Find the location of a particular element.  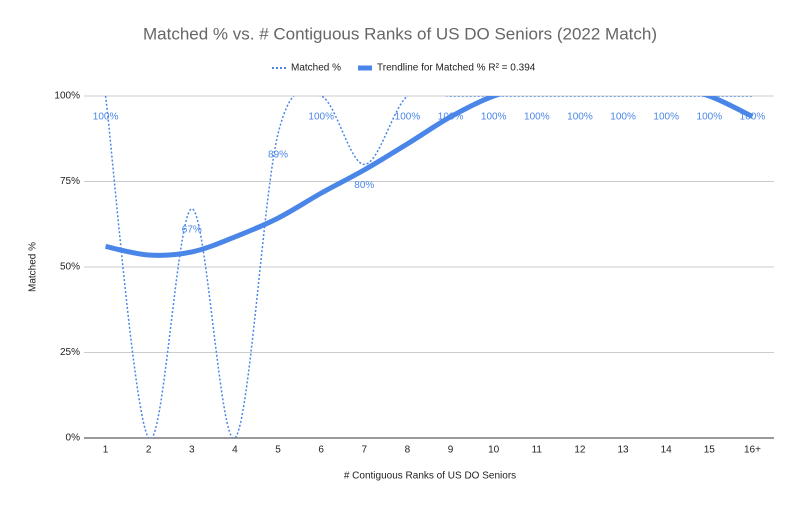

x-tick-label: 7 is located at coordinates (365, 450).